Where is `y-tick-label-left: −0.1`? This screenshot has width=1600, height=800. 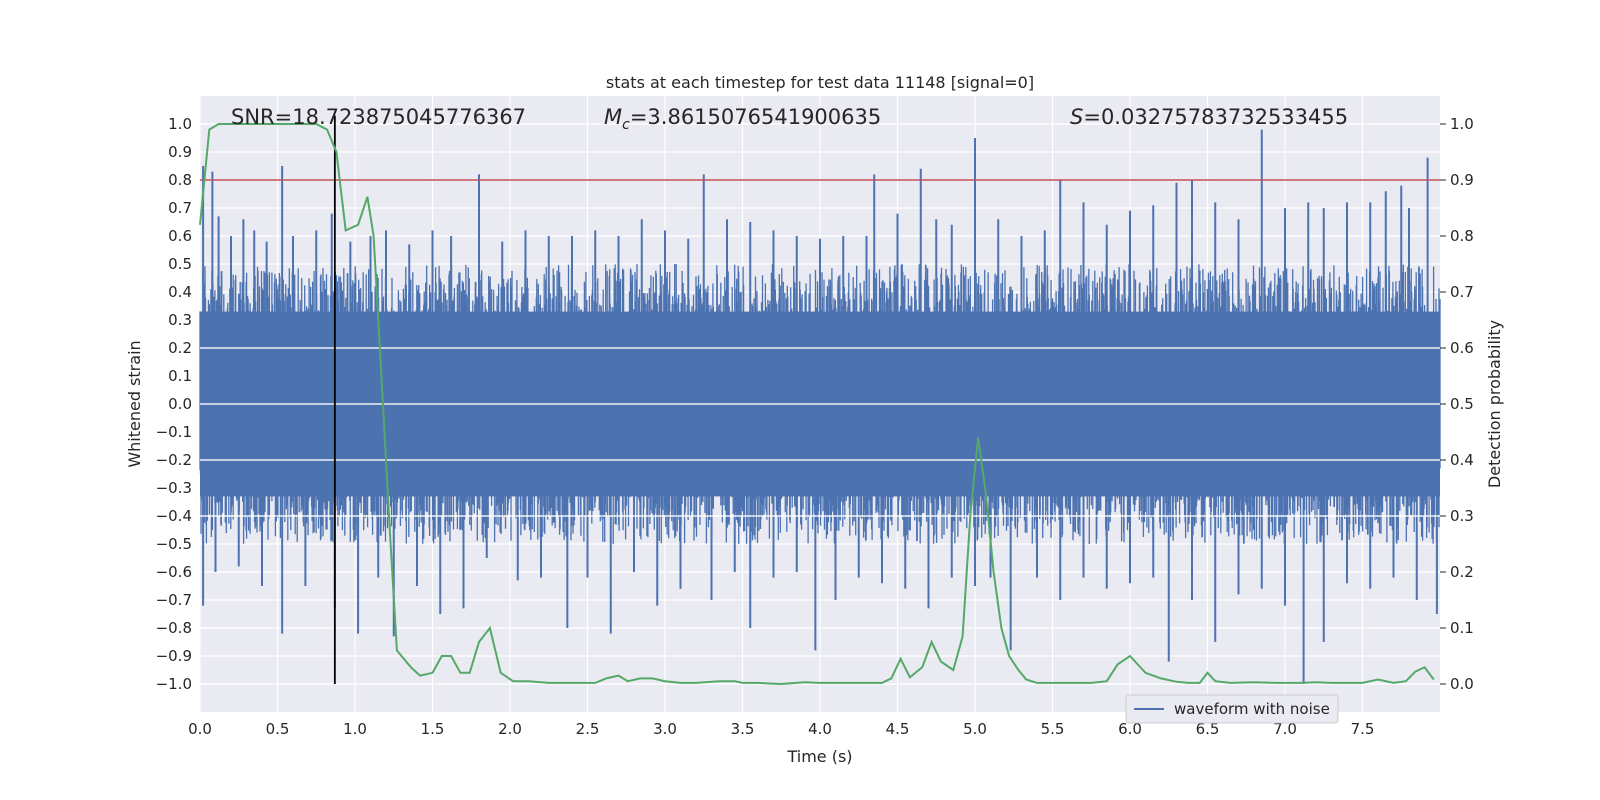 y-tick-label-left: −0.1 is located at coordinates (174, 432).